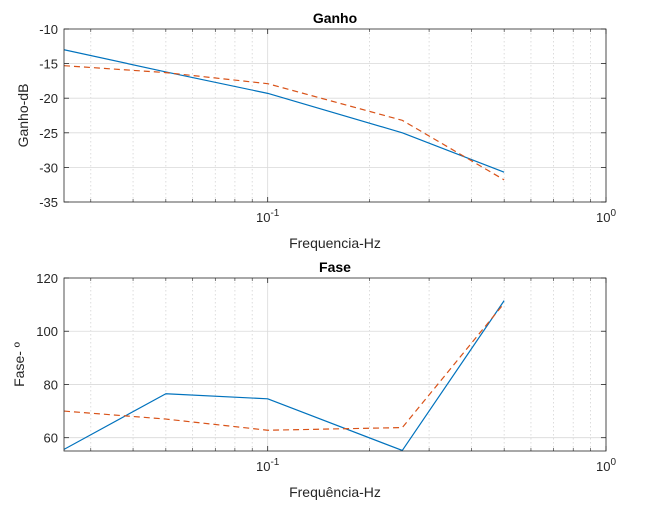 This screenshot has width=664, height=512. I want to click on y-tick-label: -25, so click(48, 133).